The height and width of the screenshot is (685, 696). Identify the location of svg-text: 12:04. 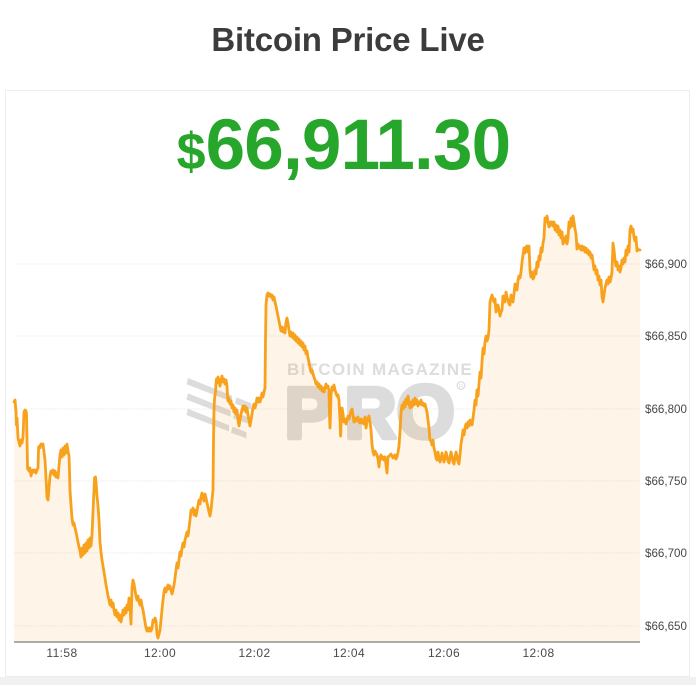
(349, 653).